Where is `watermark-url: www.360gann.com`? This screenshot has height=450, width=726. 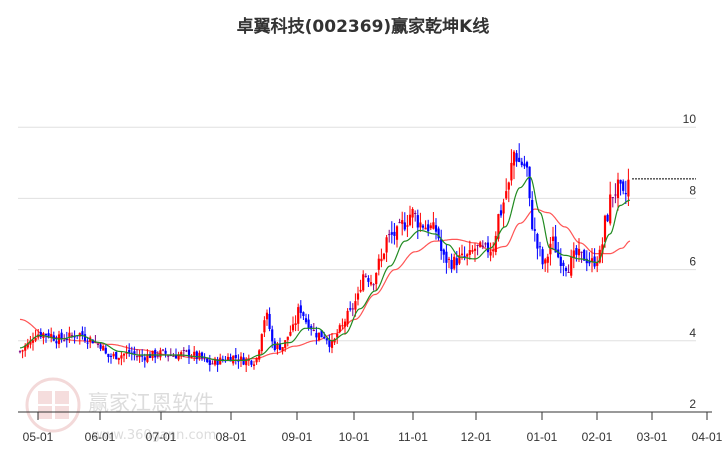
watermark-url: www.360gann.com is located at coordinates (154, 435).